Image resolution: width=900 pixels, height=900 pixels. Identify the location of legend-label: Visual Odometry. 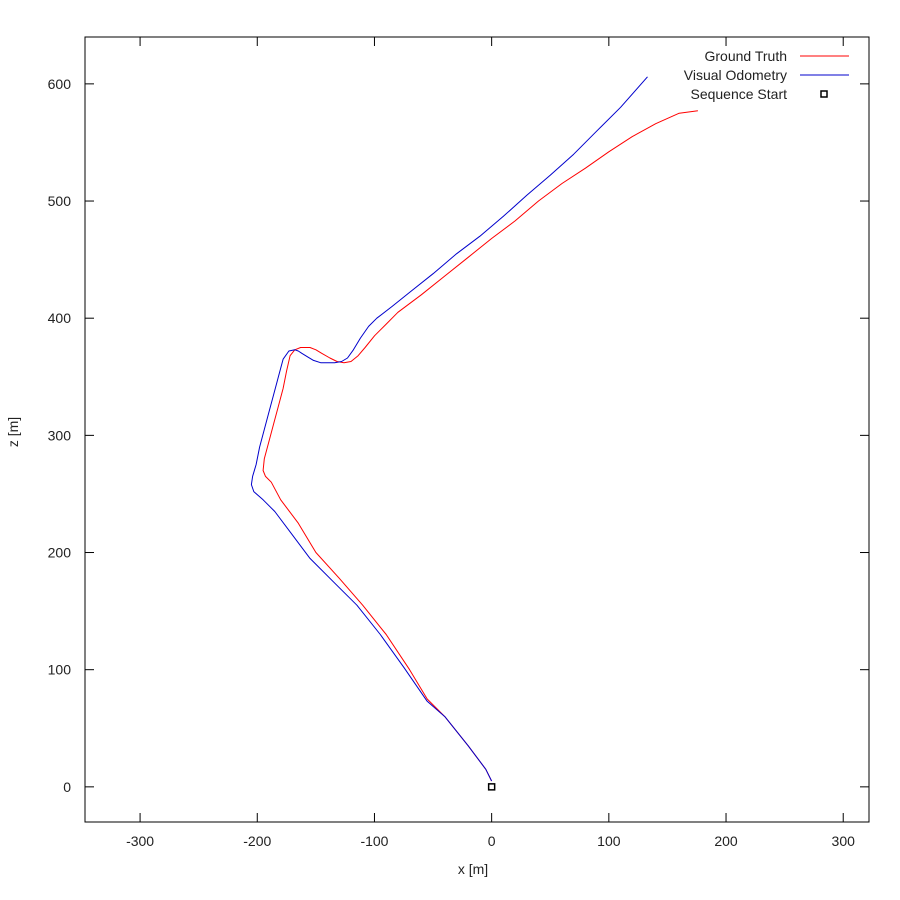
(735, 75).